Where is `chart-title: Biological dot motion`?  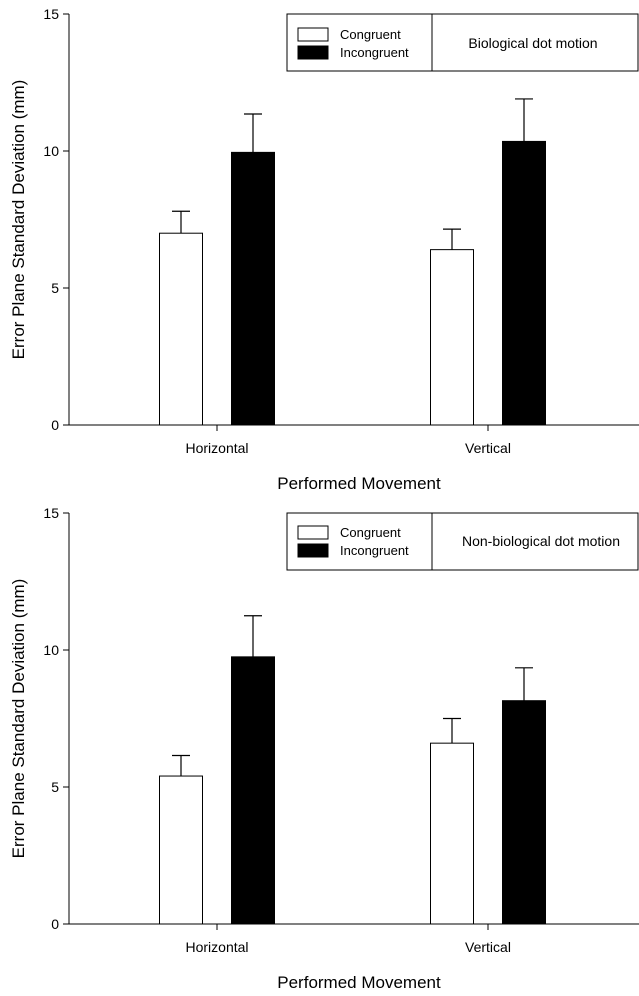 chart-title: Biological dot motion is located at coordinates (532, 43).